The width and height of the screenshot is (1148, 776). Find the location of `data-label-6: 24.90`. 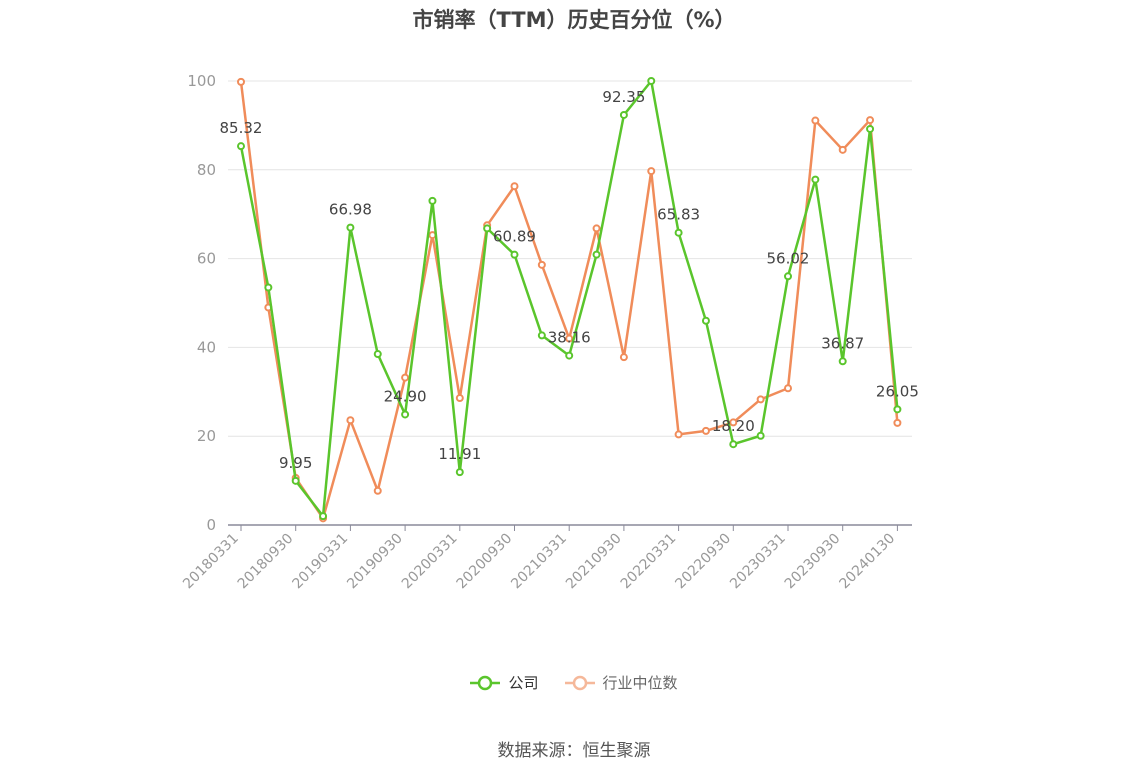

data-label-6: 24.90 is located at coordinates (405, 396).